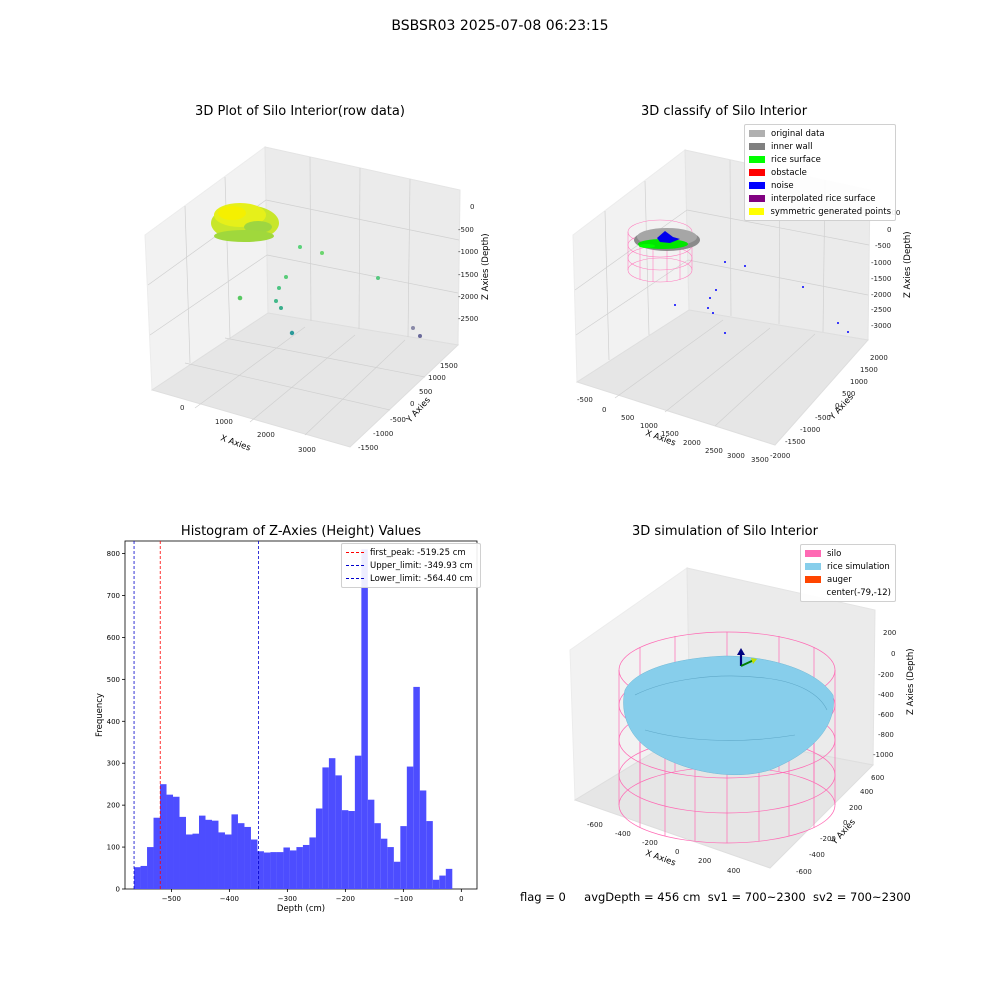  Describe the element at coordinates (468, 319) in the screenshot. I see `raw-ztick: -2500` at that location.